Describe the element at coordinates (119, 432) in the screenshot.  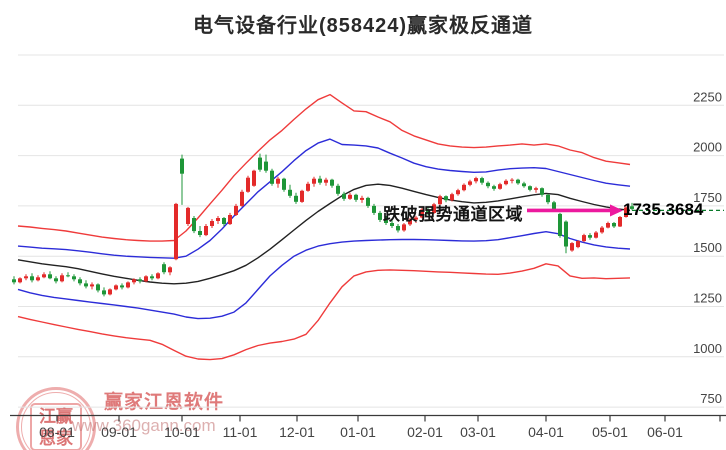
I see `x-axis-label: 09-01` at that location.